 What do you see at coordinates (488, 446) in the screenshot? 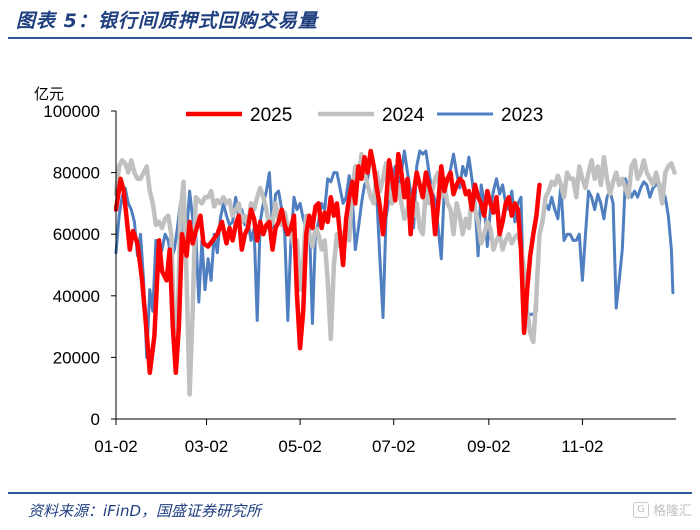
I see `x-tick-label: 09-02` at bounding box center [488, 446].